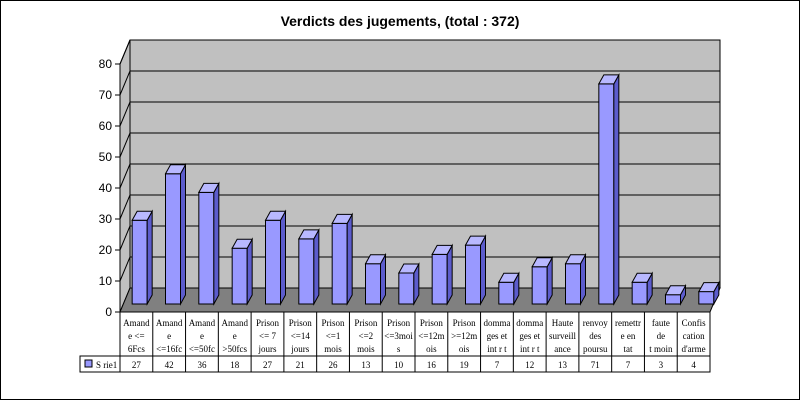  I want to click on category-label: 6Fcs, so click(137, 349).